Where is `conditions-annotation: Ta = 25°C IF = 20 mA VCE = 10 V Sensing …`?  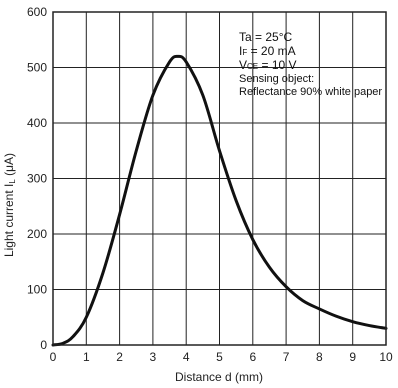
conditions-annotation: Ta = 25°C IF = 20 mA VCE = 10 V Sensing … is located at coordinates (310, 64).